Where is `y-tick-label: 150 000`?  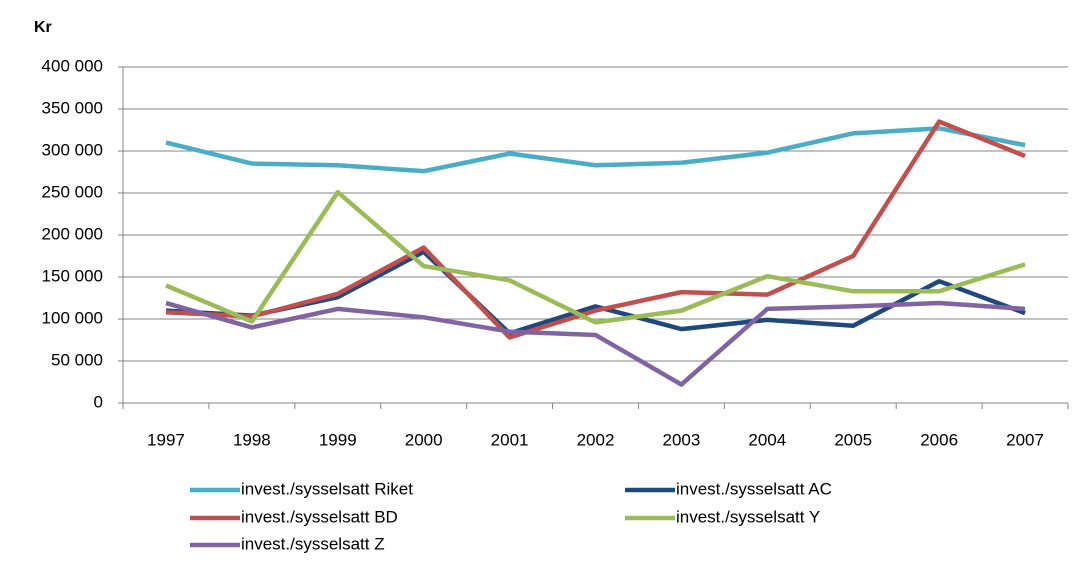
y-tick-label: 150 000 is located at coordinates (72, 275).